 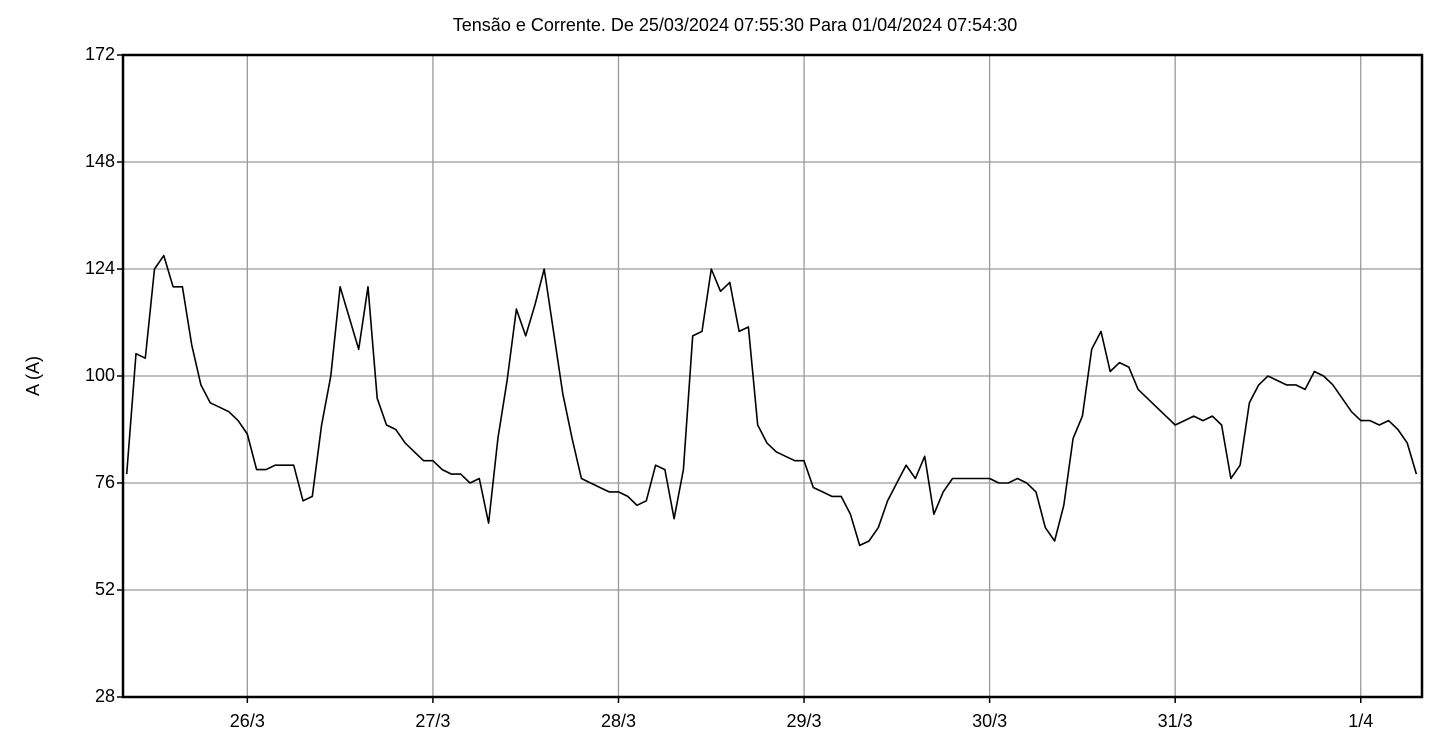 What do you see at coordinates (100, 375) in the screenshot?
I see `y-tick-label: 100` at bounding box center [100, 375].